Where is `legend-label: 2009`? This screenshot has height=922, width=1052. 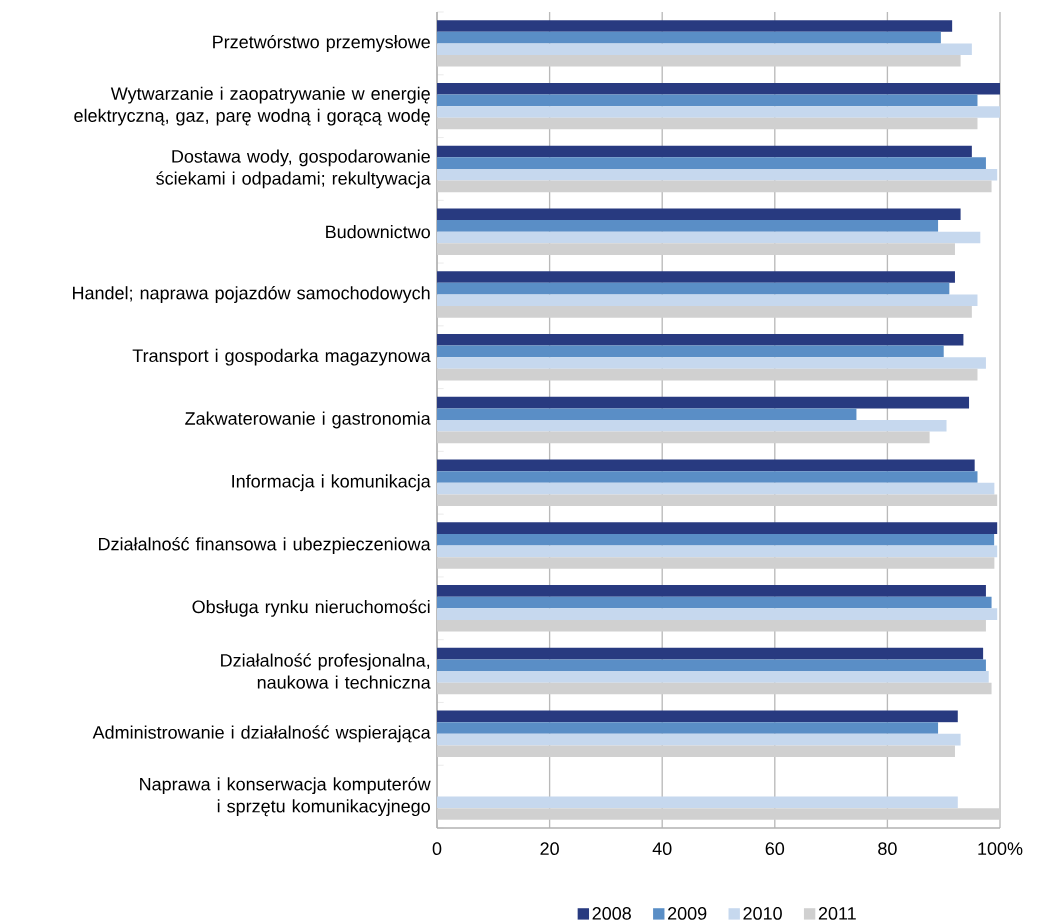 legend-label: 2009 is located at coordinates (687, 913).